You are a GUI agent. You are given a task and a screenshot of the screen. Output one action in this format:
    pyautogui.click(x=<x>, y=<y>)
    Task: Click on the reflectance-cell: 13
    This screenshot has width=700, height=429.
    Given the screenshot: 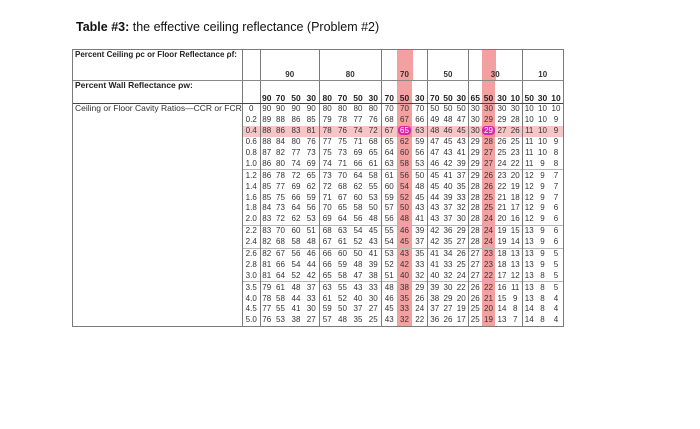 What is the action you would take?
    pyautogui.click(x=528, y=242)
    